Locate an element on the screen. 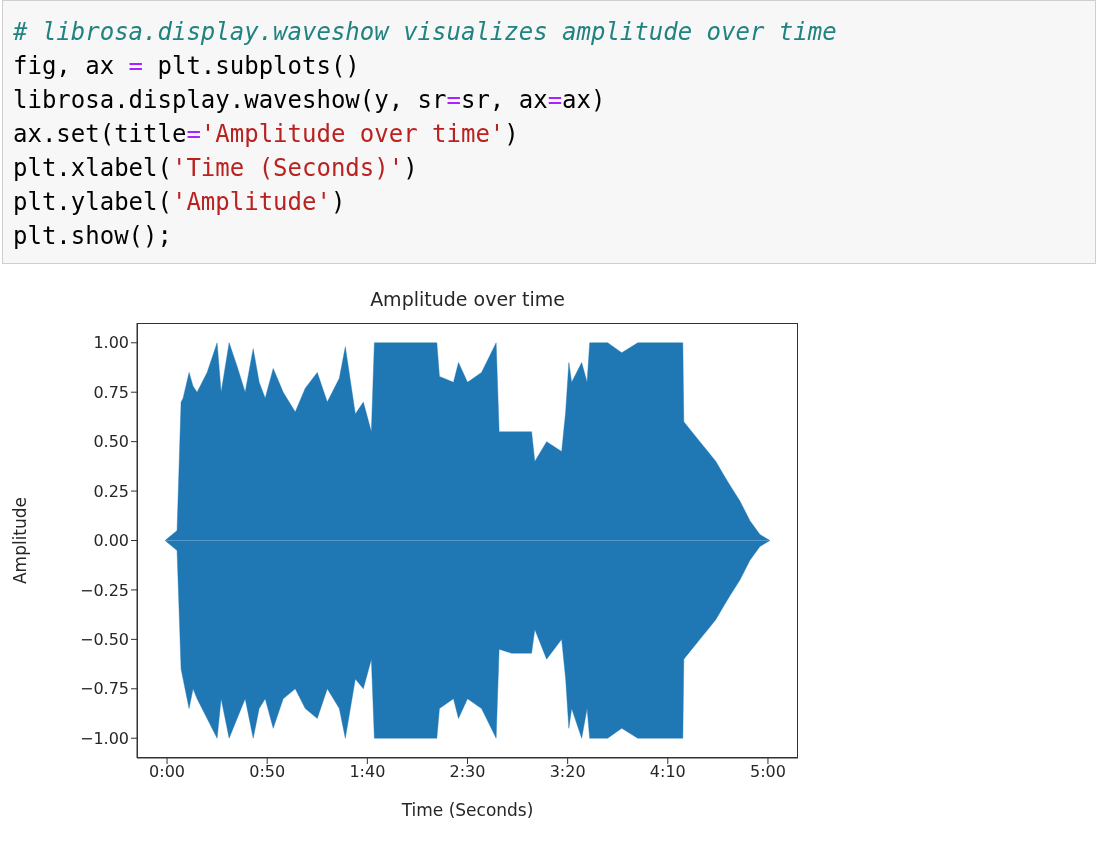  y-tick-label: 0.00 is located at coordinates (111, 541).